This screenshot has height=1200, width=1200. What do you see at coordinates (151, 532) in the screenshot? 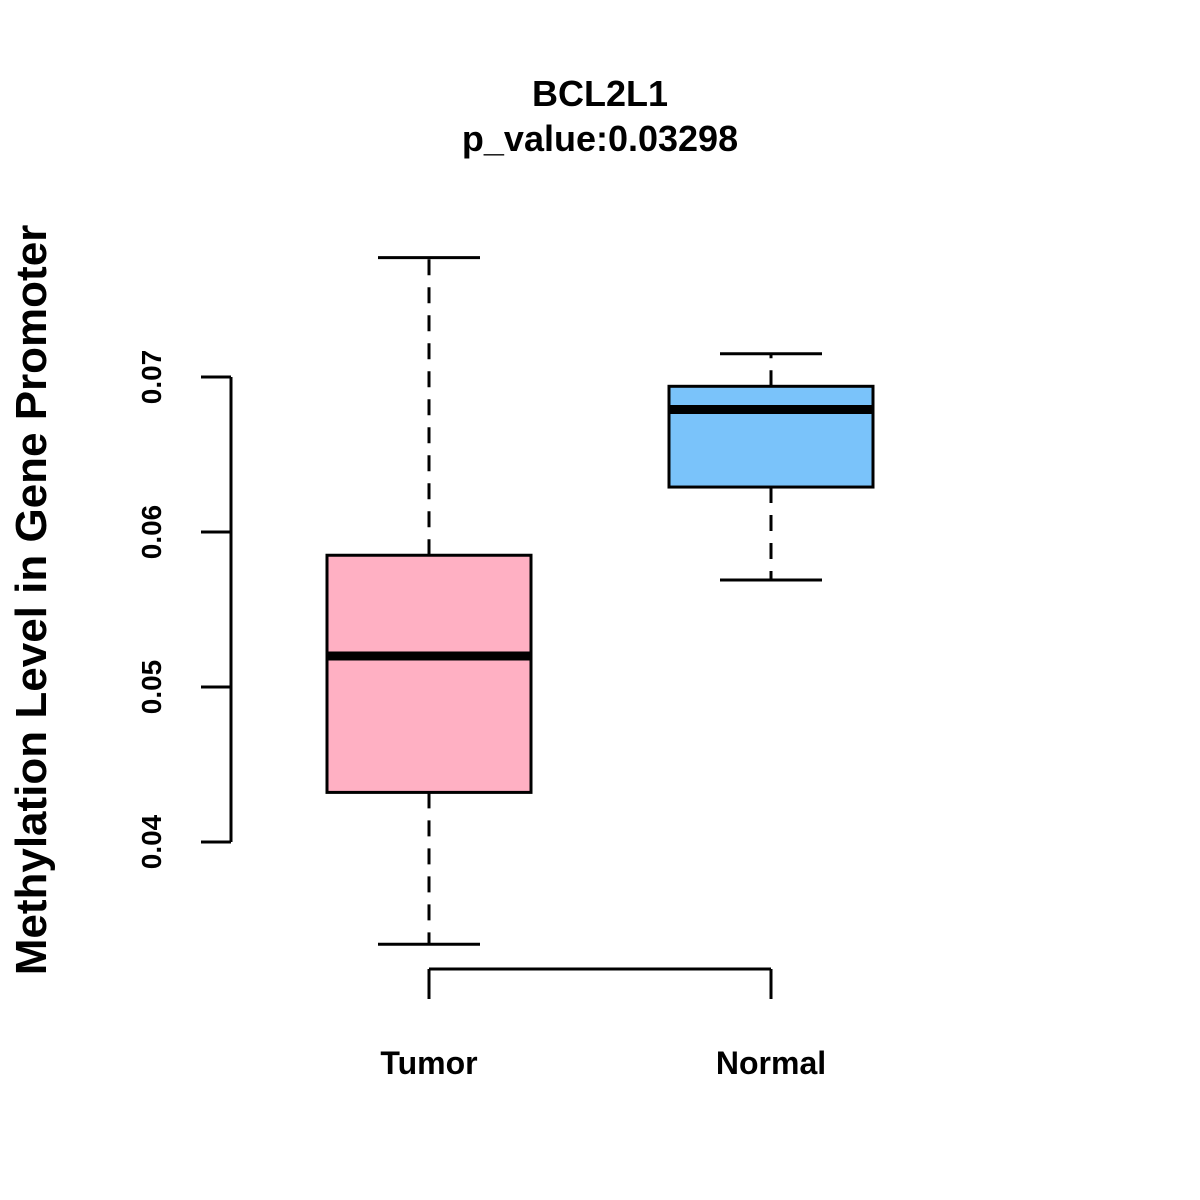
I see `y-tick-label: 0.06` at bounding box center [151, 532].